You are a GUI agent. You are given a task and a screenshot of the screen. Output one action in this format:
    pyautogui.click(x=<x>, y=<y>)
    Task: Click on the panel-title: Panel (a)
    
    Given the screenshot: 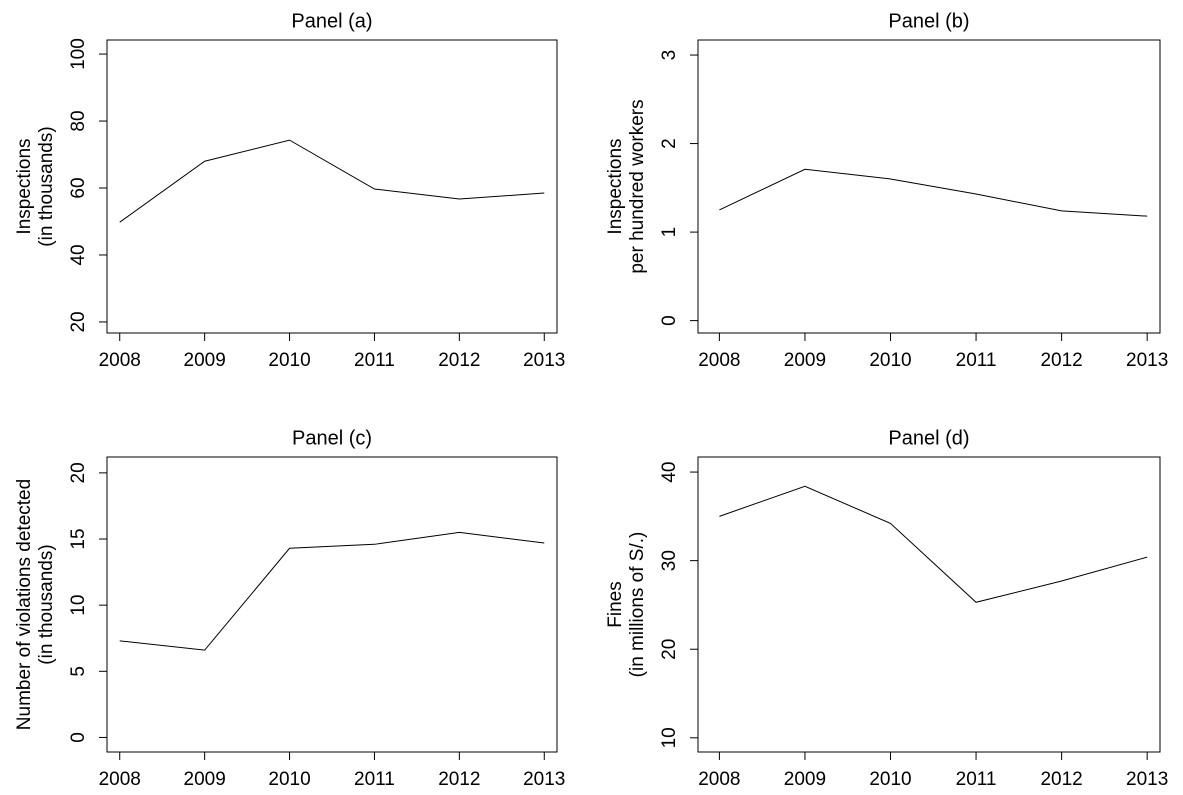 What is the action you would take?
    pyautogui.click(x=331, y=21)
    